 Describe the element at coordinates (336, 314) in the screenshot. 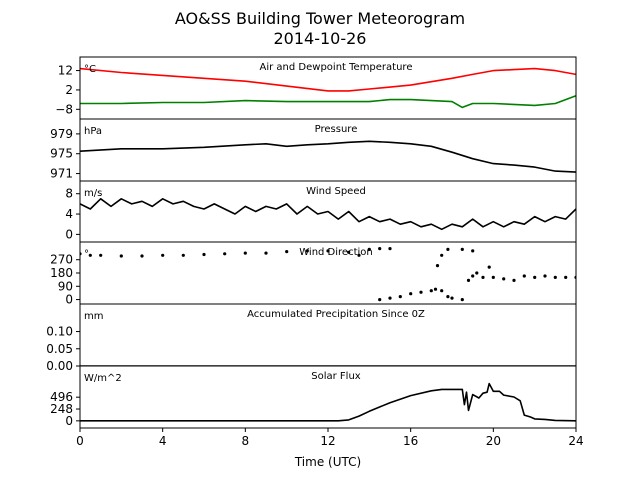

I see `panel-title: Accumulated Precipitation Since 0Z` at that location.